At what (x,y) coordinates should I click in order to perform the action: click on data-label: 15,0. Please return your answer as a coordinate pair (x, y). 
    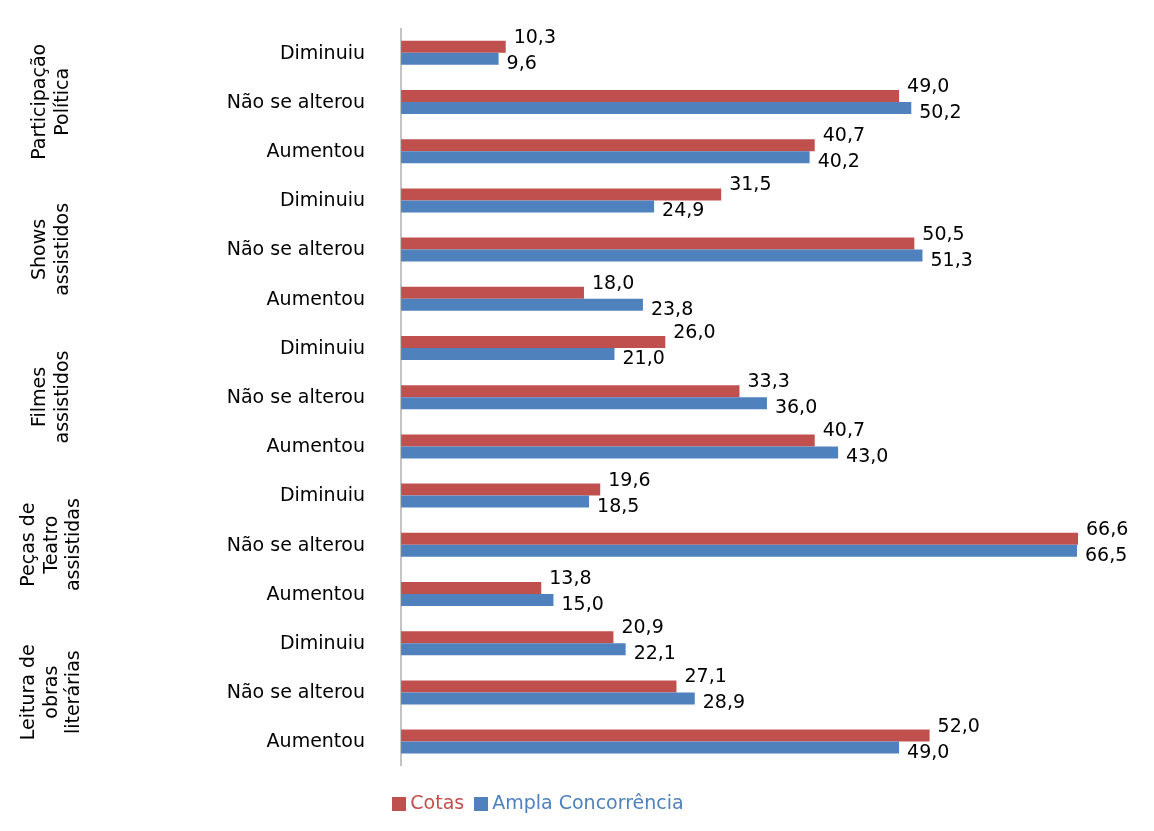
    Looking at the image, I should click on (582, 602).